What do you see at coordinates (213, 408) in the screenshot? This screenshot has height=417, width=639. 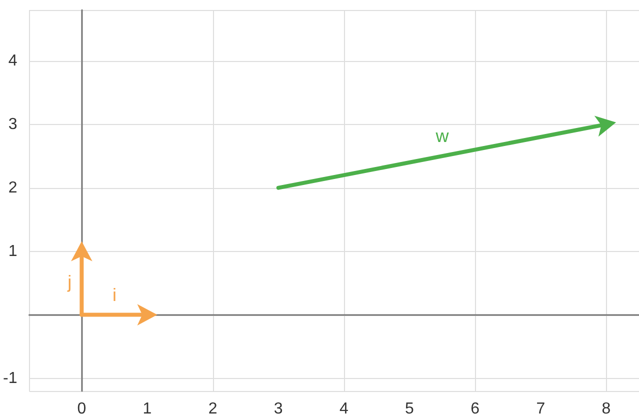 I see `x-tick-label: 2` at bounding box center [213, 408].